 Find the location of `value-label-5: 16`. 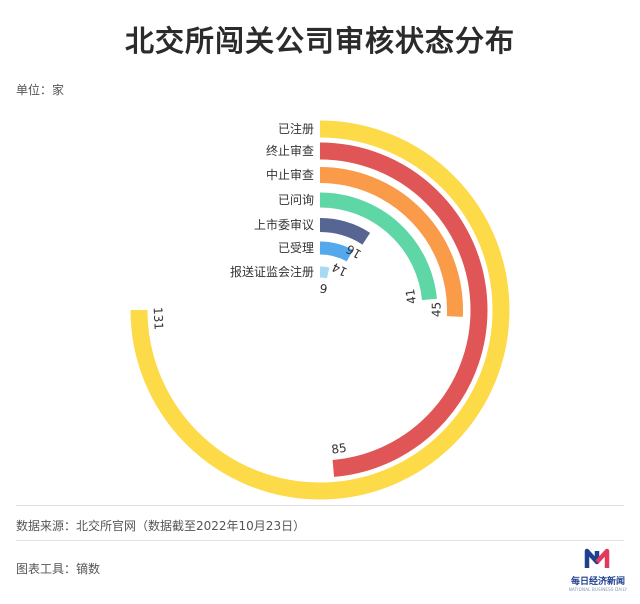

value-label-5: 16 is located at coordinates (354, 252).